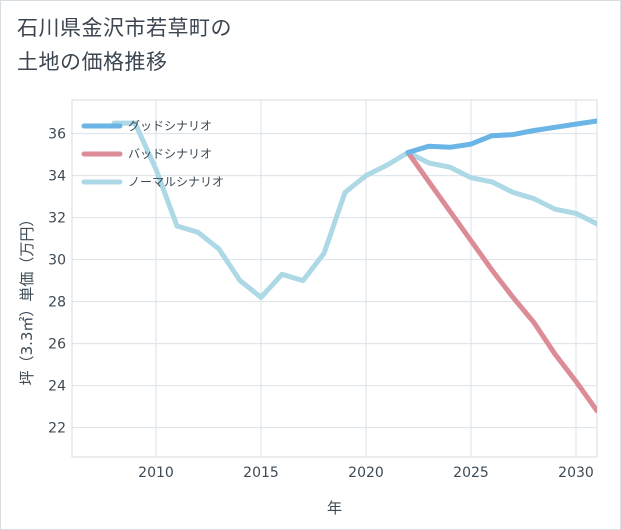 This screenshot has height=530, width=621. I want to click on y-tick-label: 32, so click(57, 219).